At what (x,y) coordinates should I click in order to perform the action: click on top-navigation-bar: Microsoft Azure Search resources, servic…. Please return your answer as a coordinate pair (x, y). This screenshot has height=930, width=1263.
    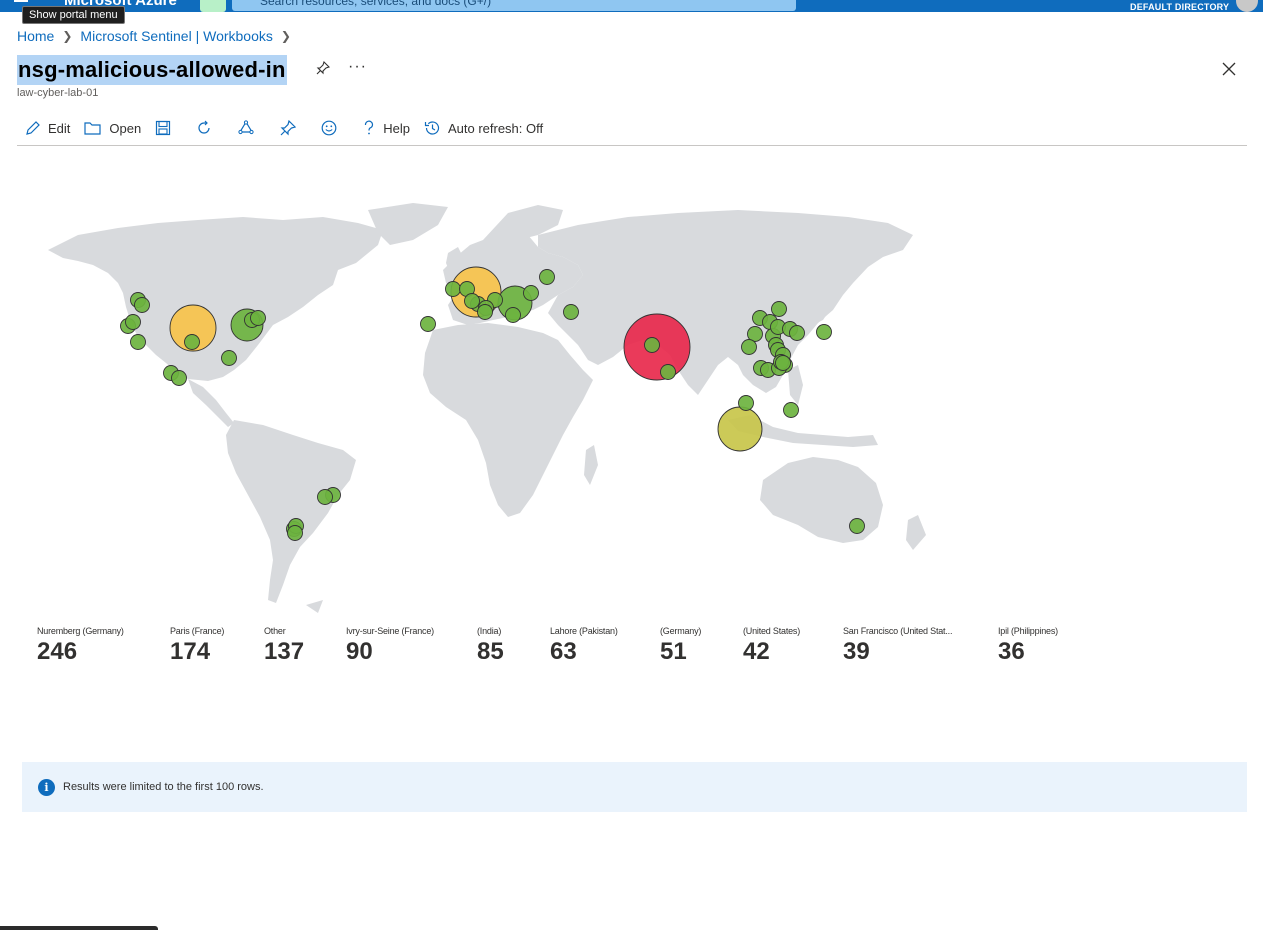
    Looking at the image, I should click on (631, 6).